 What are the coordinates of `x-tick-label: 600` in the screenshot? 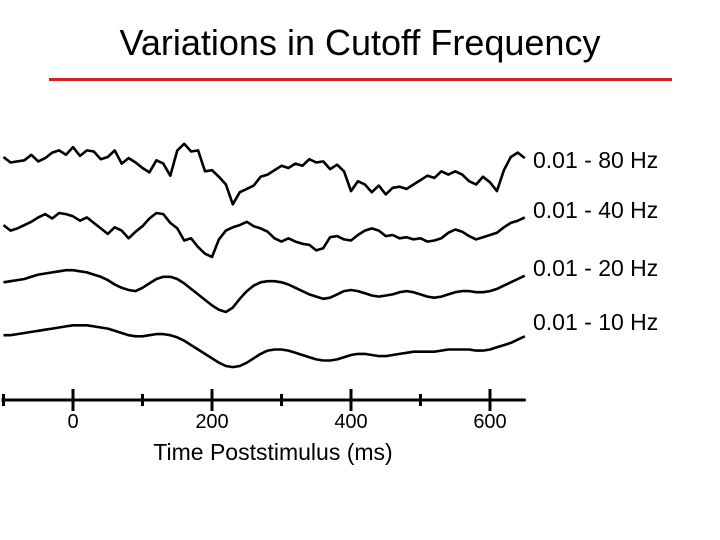 It's located at (489, 422).